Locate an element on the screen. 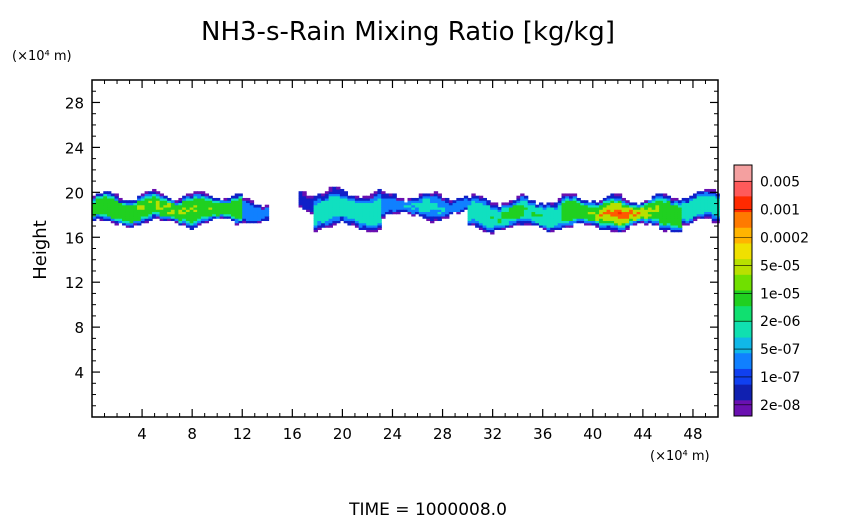 This screenshot has width=854, height=519. y-tick-label: 20 is located at coordinates (74, 193).